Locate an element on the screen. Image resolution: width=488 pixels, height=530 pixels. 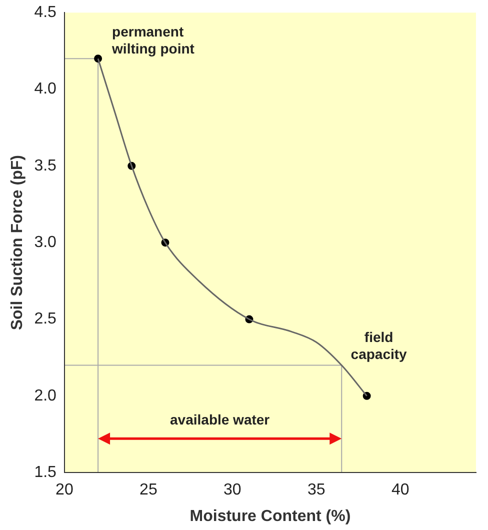
annotation: field capacity is located at coordinates (379, 345).